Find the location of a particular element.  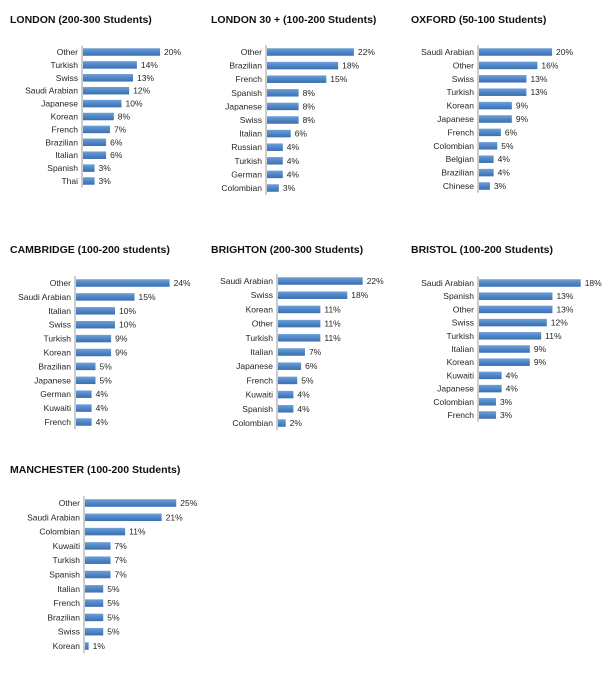

data-label: 16% is located at coordinates (549, 65).